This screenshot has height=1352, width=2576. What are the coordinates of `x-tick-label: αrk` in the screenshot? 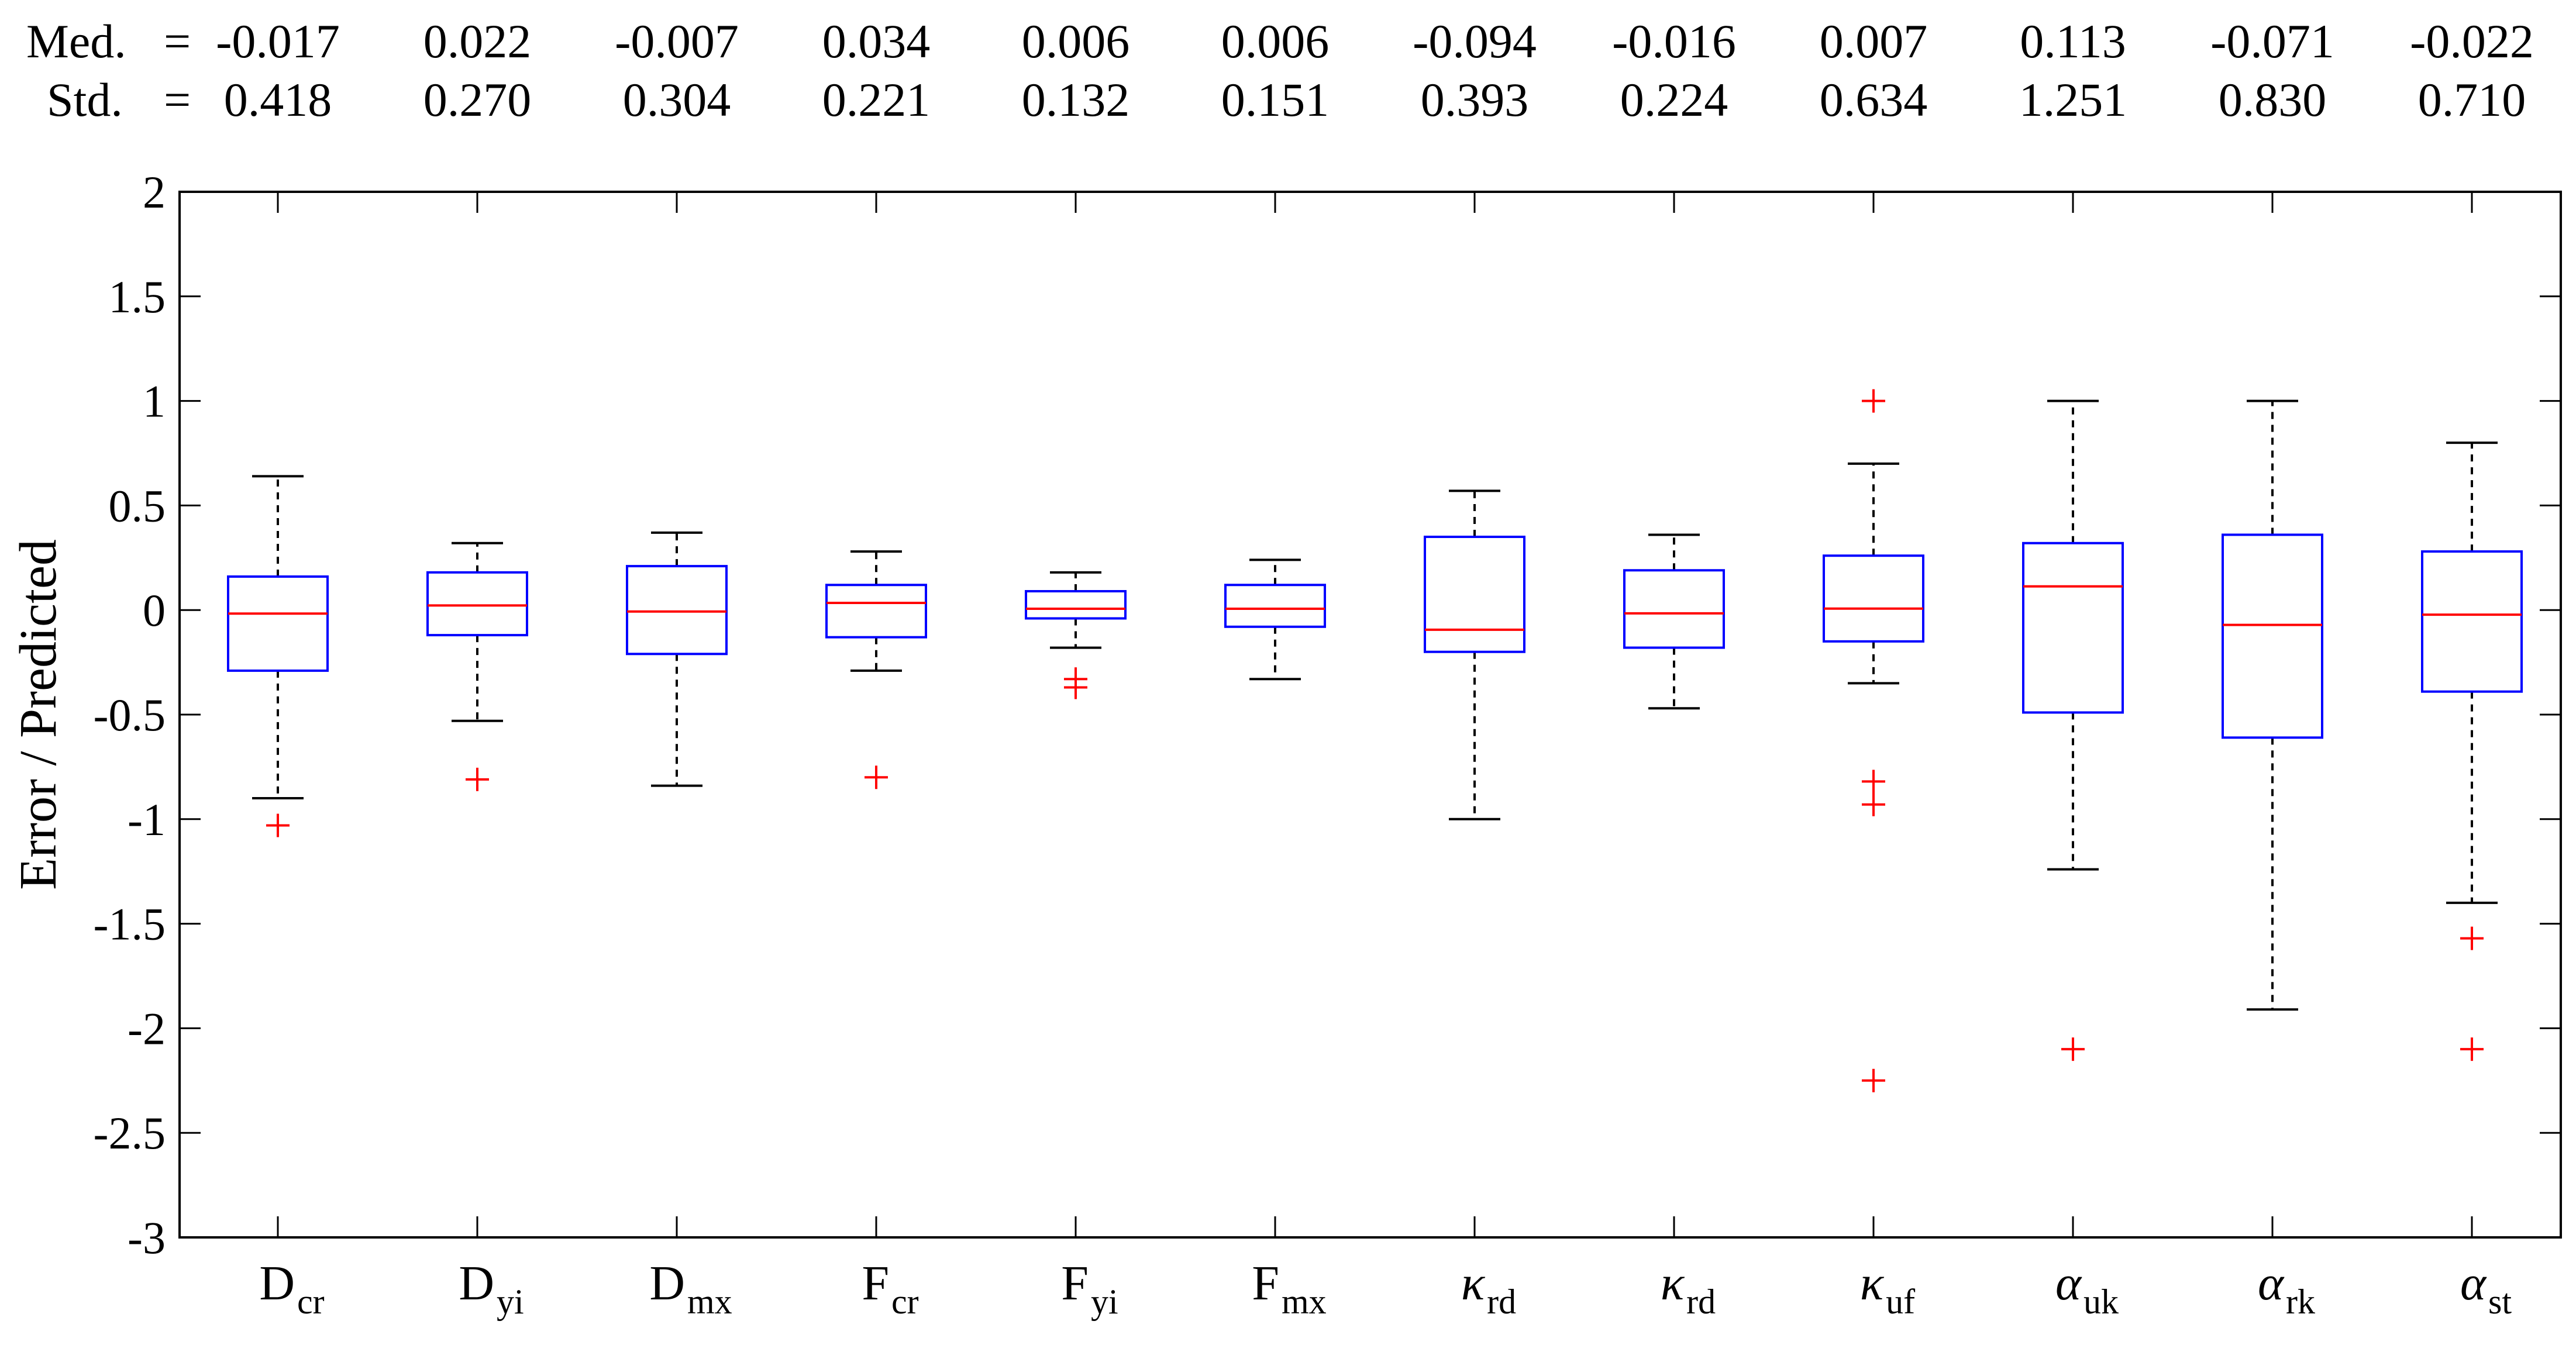 It's located at (2286, 1288).